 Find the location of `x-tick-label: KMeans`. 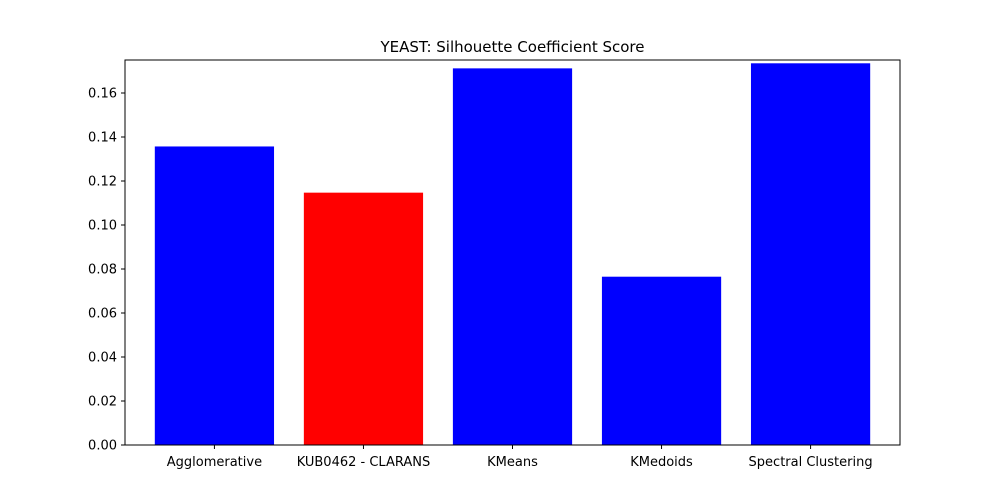

x-tick-label: KMeans is located at coordinates (512, 462).